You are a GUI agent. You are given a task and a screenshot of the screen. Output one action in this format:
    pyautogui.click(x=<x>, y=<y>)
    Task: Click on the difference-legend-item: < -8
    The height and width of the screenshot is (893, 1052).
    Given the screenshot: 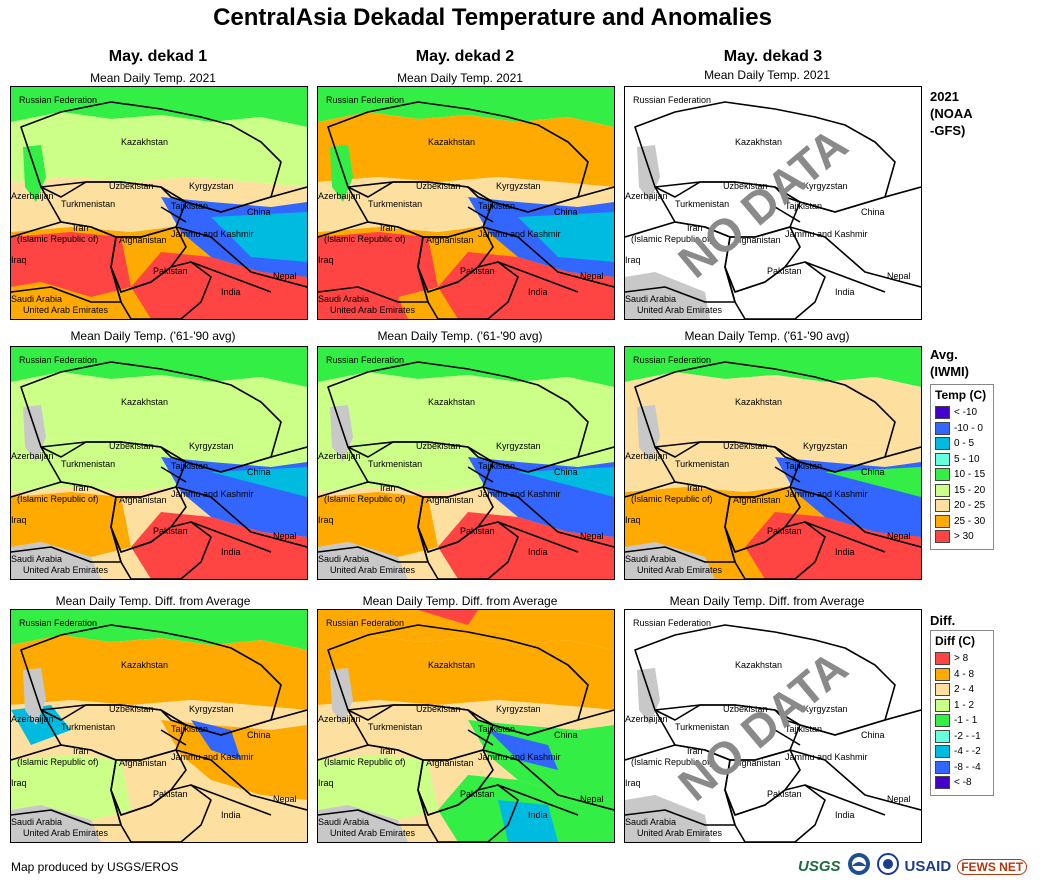 What is the action you would take?
    pyautogui.click(x=962, y=783)
    